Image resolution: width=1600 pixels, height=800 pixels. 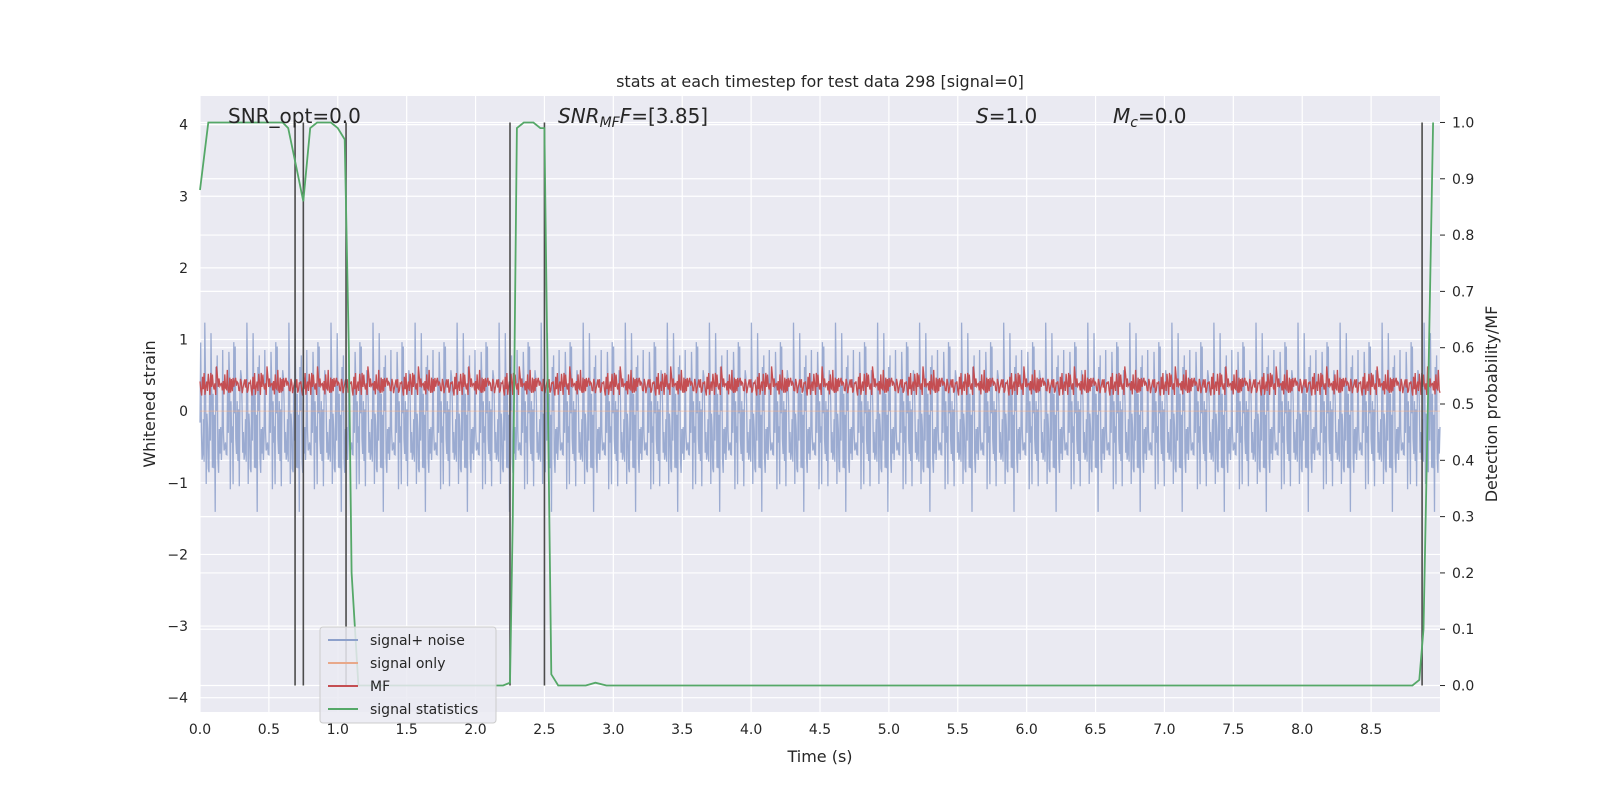 I want to click on x-tick-label: 1.5, so click(x=407, y=730).